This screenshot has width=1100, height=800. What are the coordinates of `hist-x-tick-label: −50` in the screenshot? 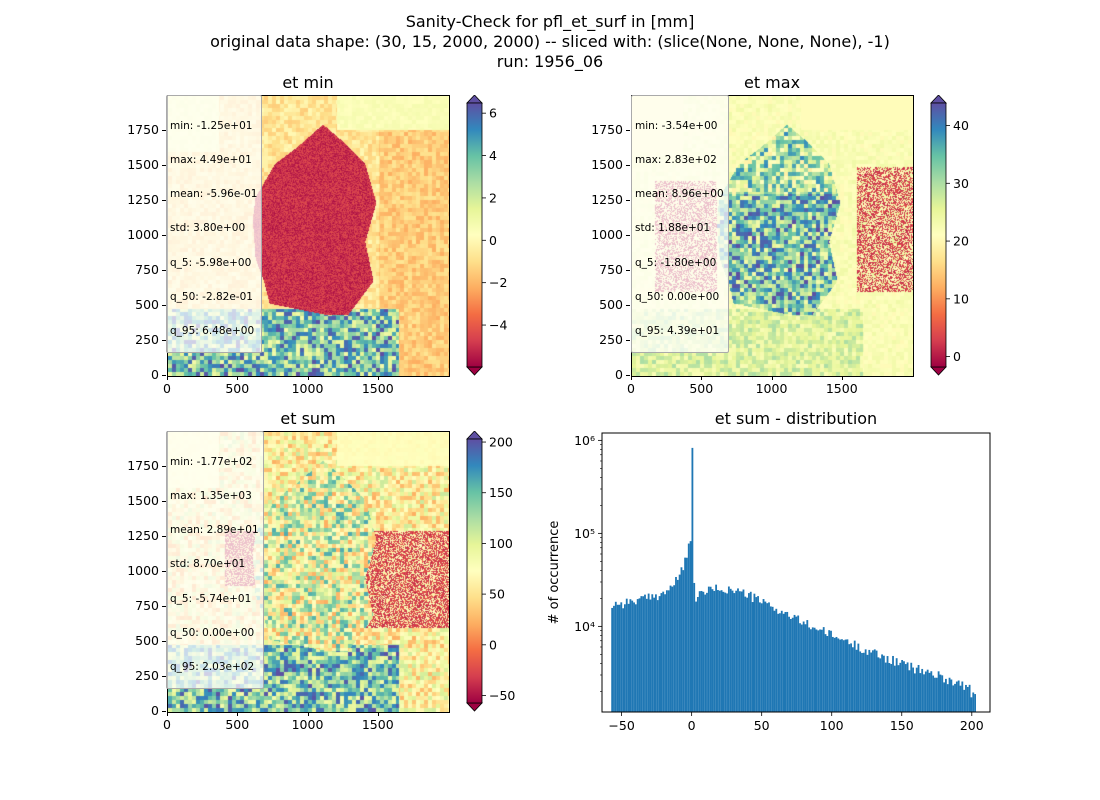 It's located at (621, 725).